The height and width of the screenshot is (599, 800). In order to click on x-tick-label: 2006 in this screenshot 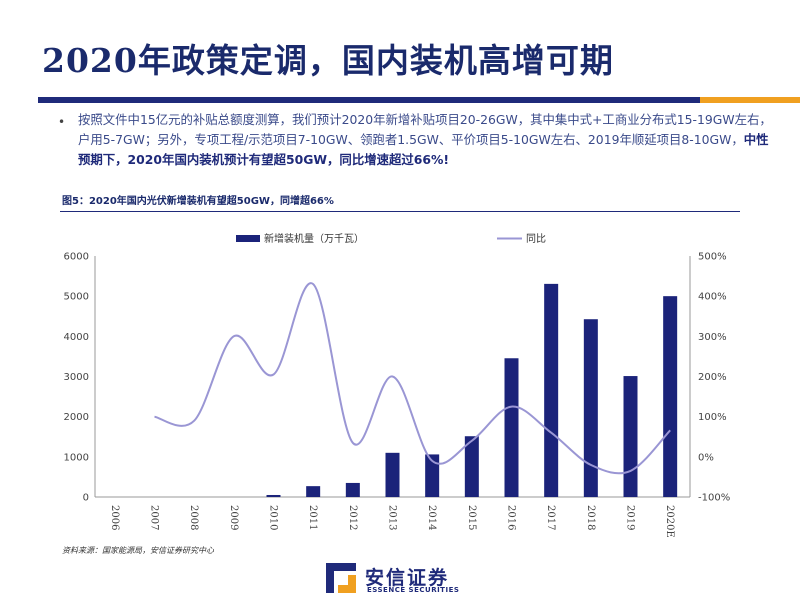, I will do `click(114, 517)`.